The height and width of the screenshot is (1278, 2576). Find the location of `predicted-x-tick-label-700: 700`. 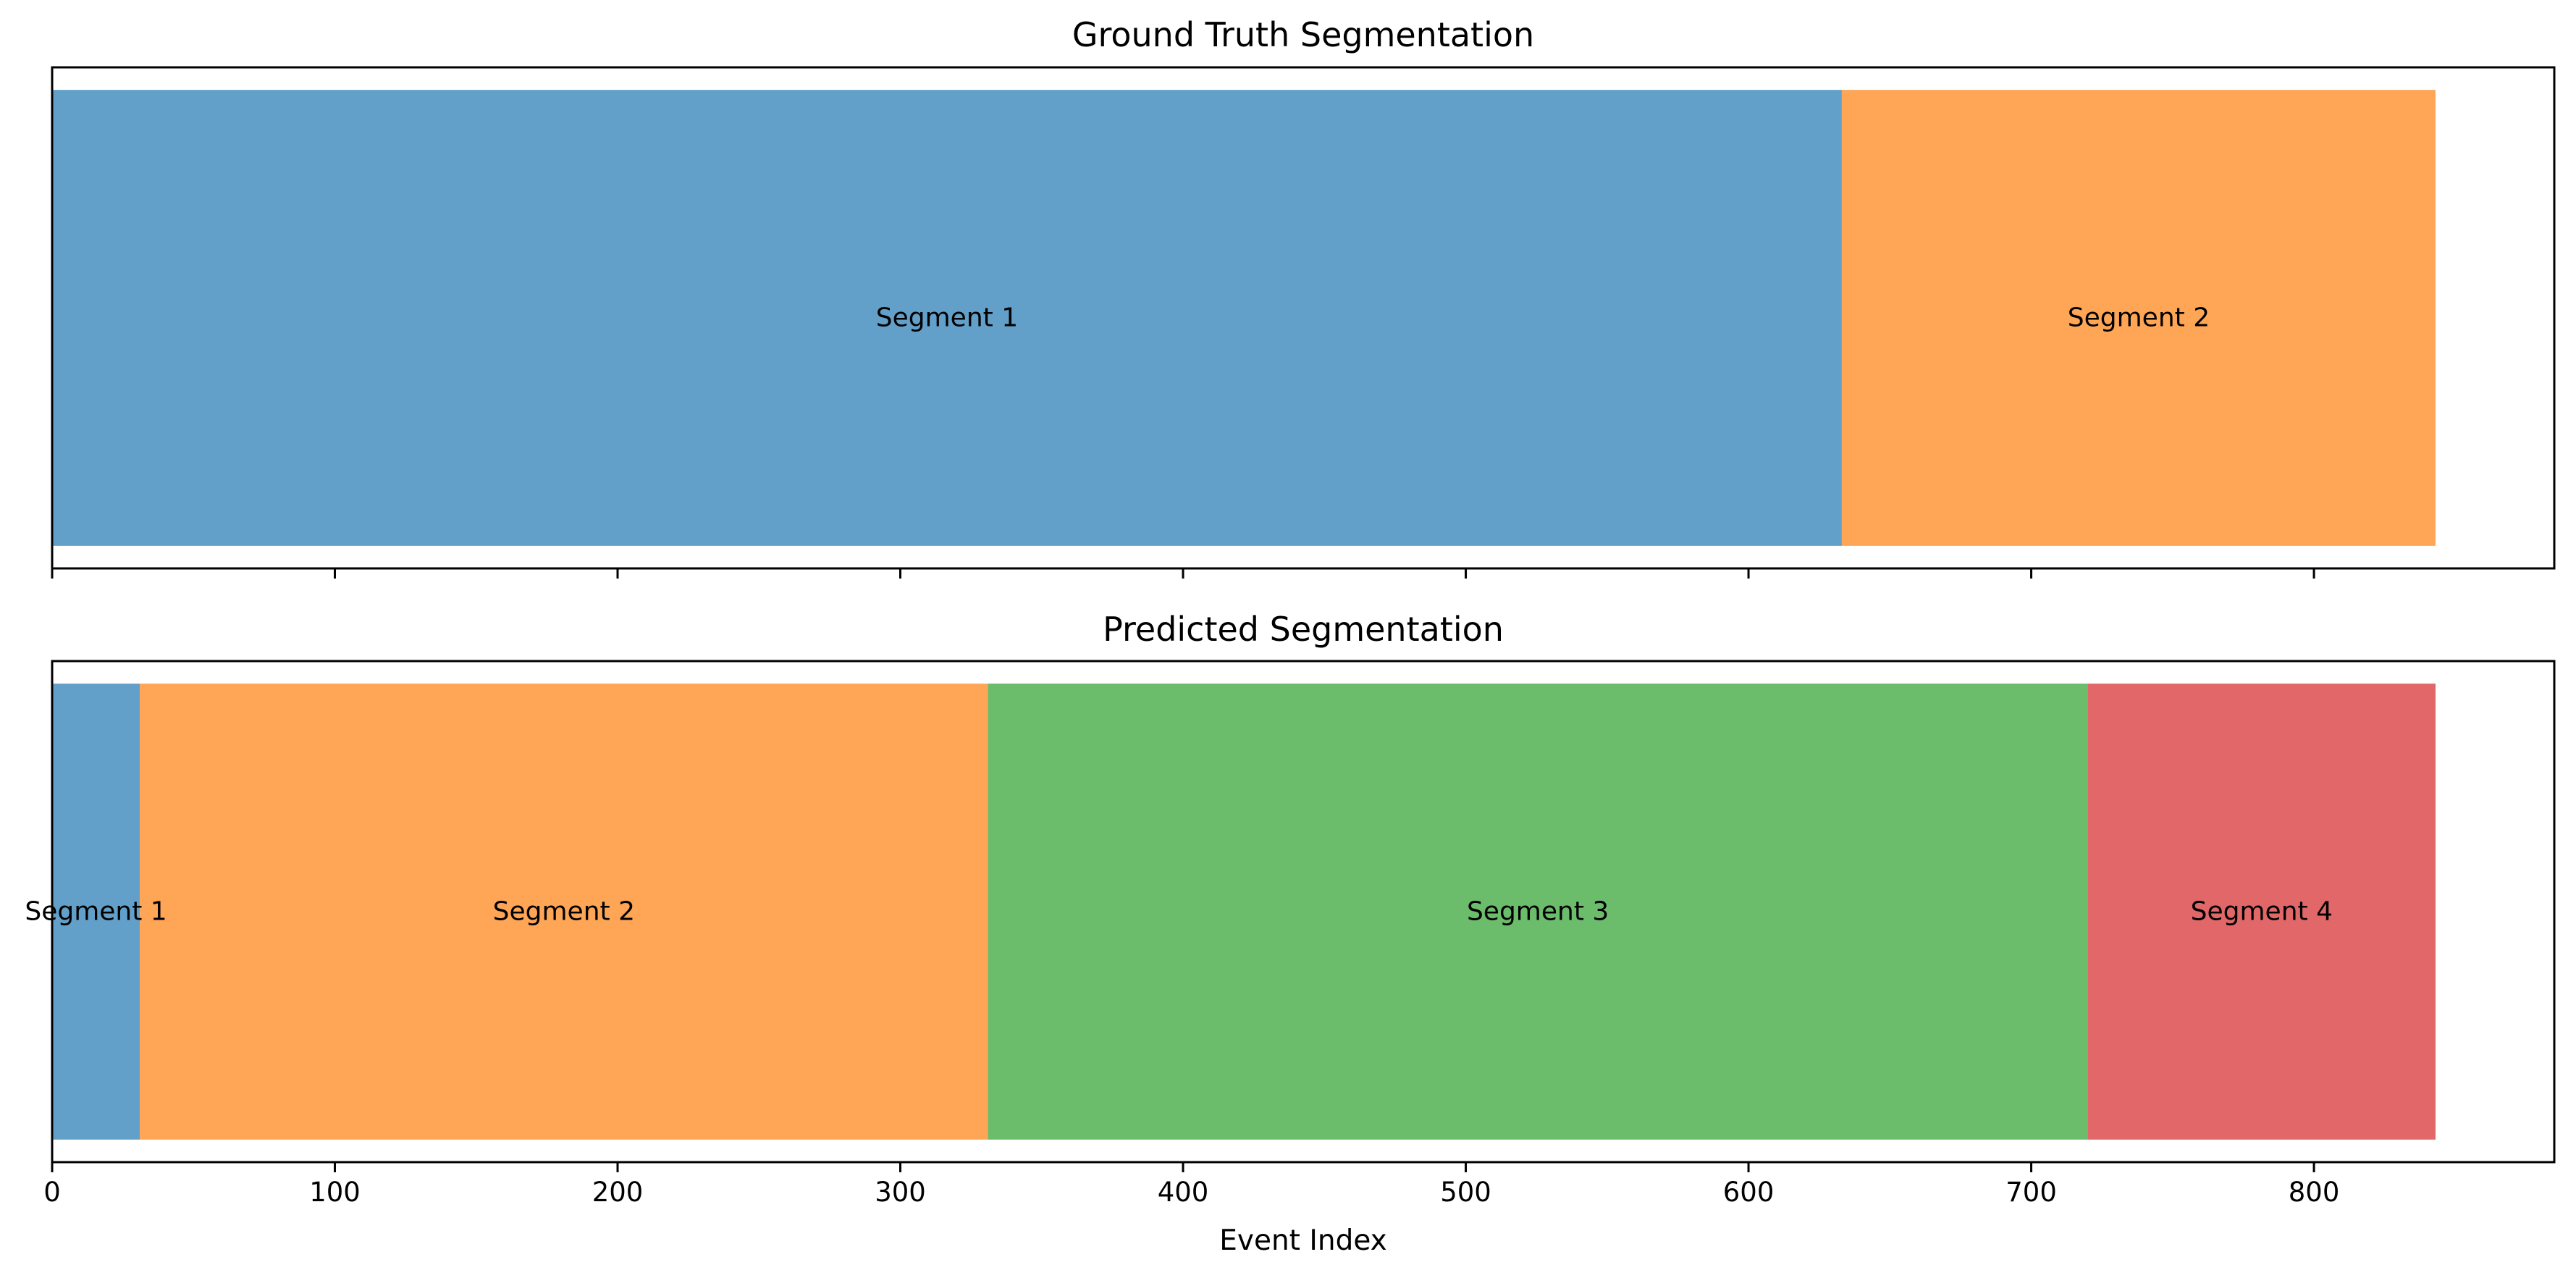

predicted-x-tick-label-700: 700 is located at coordinates (2031, 1192).